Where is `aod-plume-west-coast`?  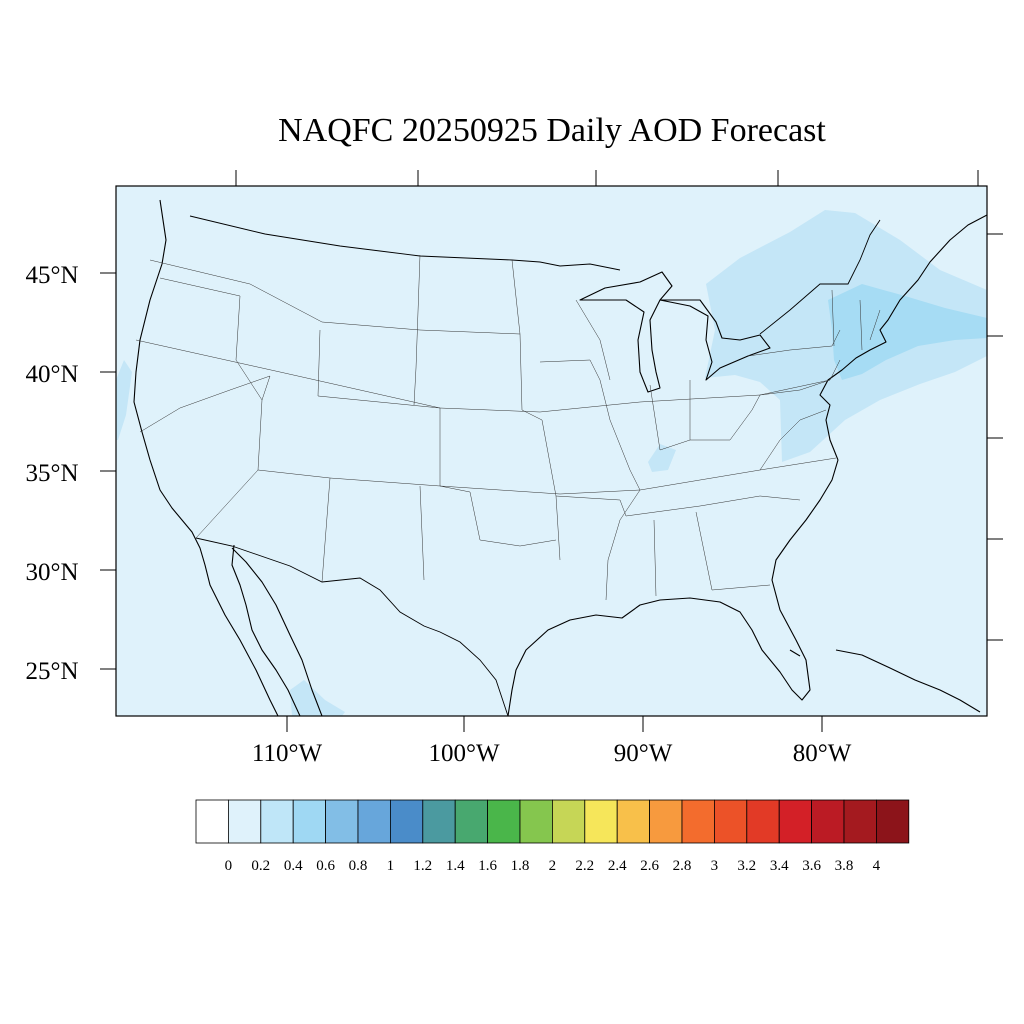
aod-plume-west-coast is located at coordinates (124, 400).